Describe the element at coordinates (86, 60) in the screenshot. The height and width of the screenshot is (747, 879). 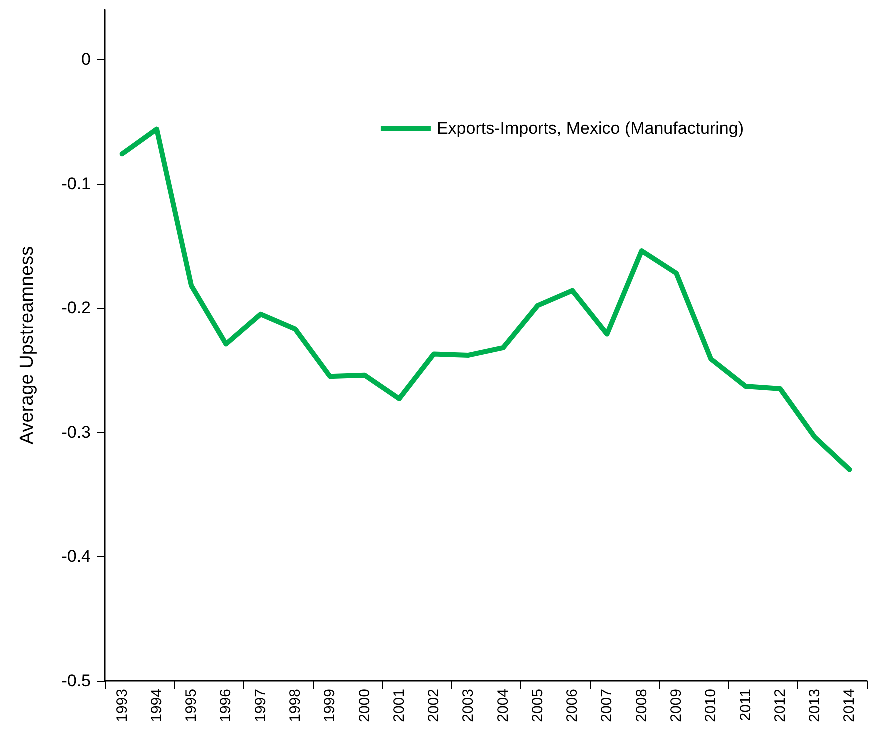
I see `y-tick-label: 0` at that location.